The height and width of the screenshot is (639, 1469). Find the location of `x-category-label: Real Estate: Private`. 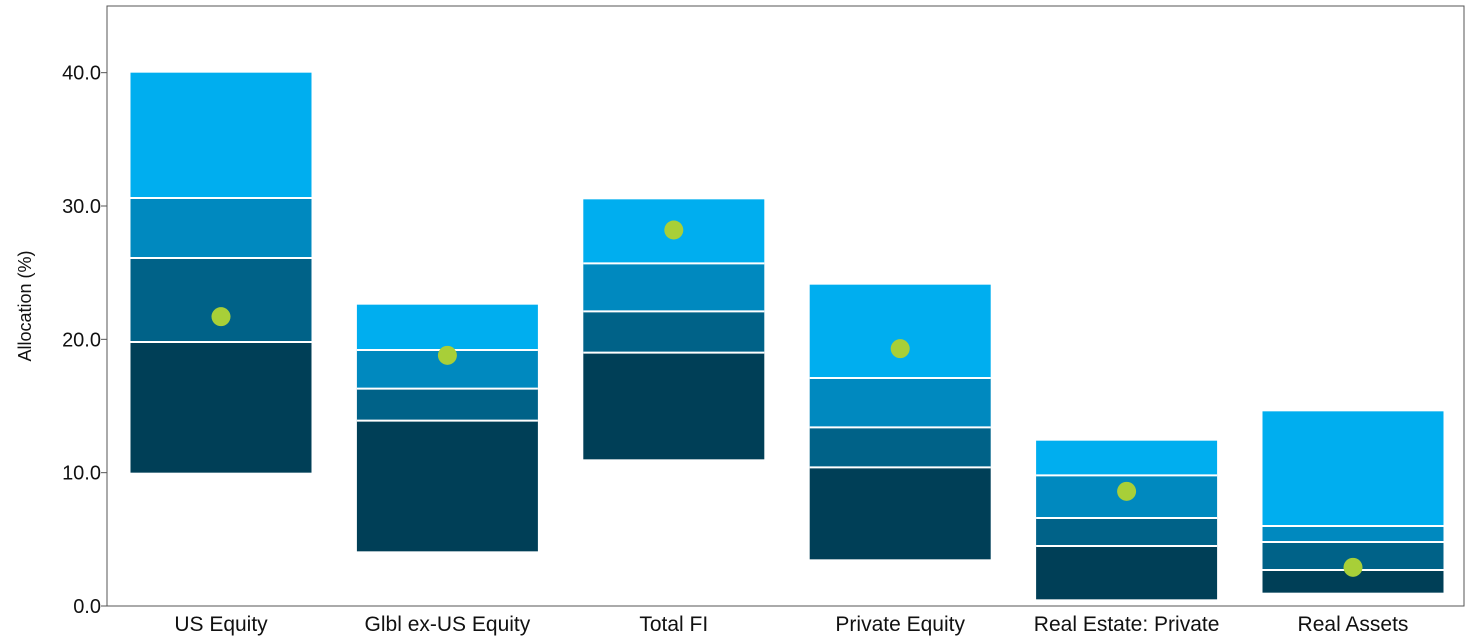

x-category-label: Real Estate: Private is located at coordinates (1127, 624).